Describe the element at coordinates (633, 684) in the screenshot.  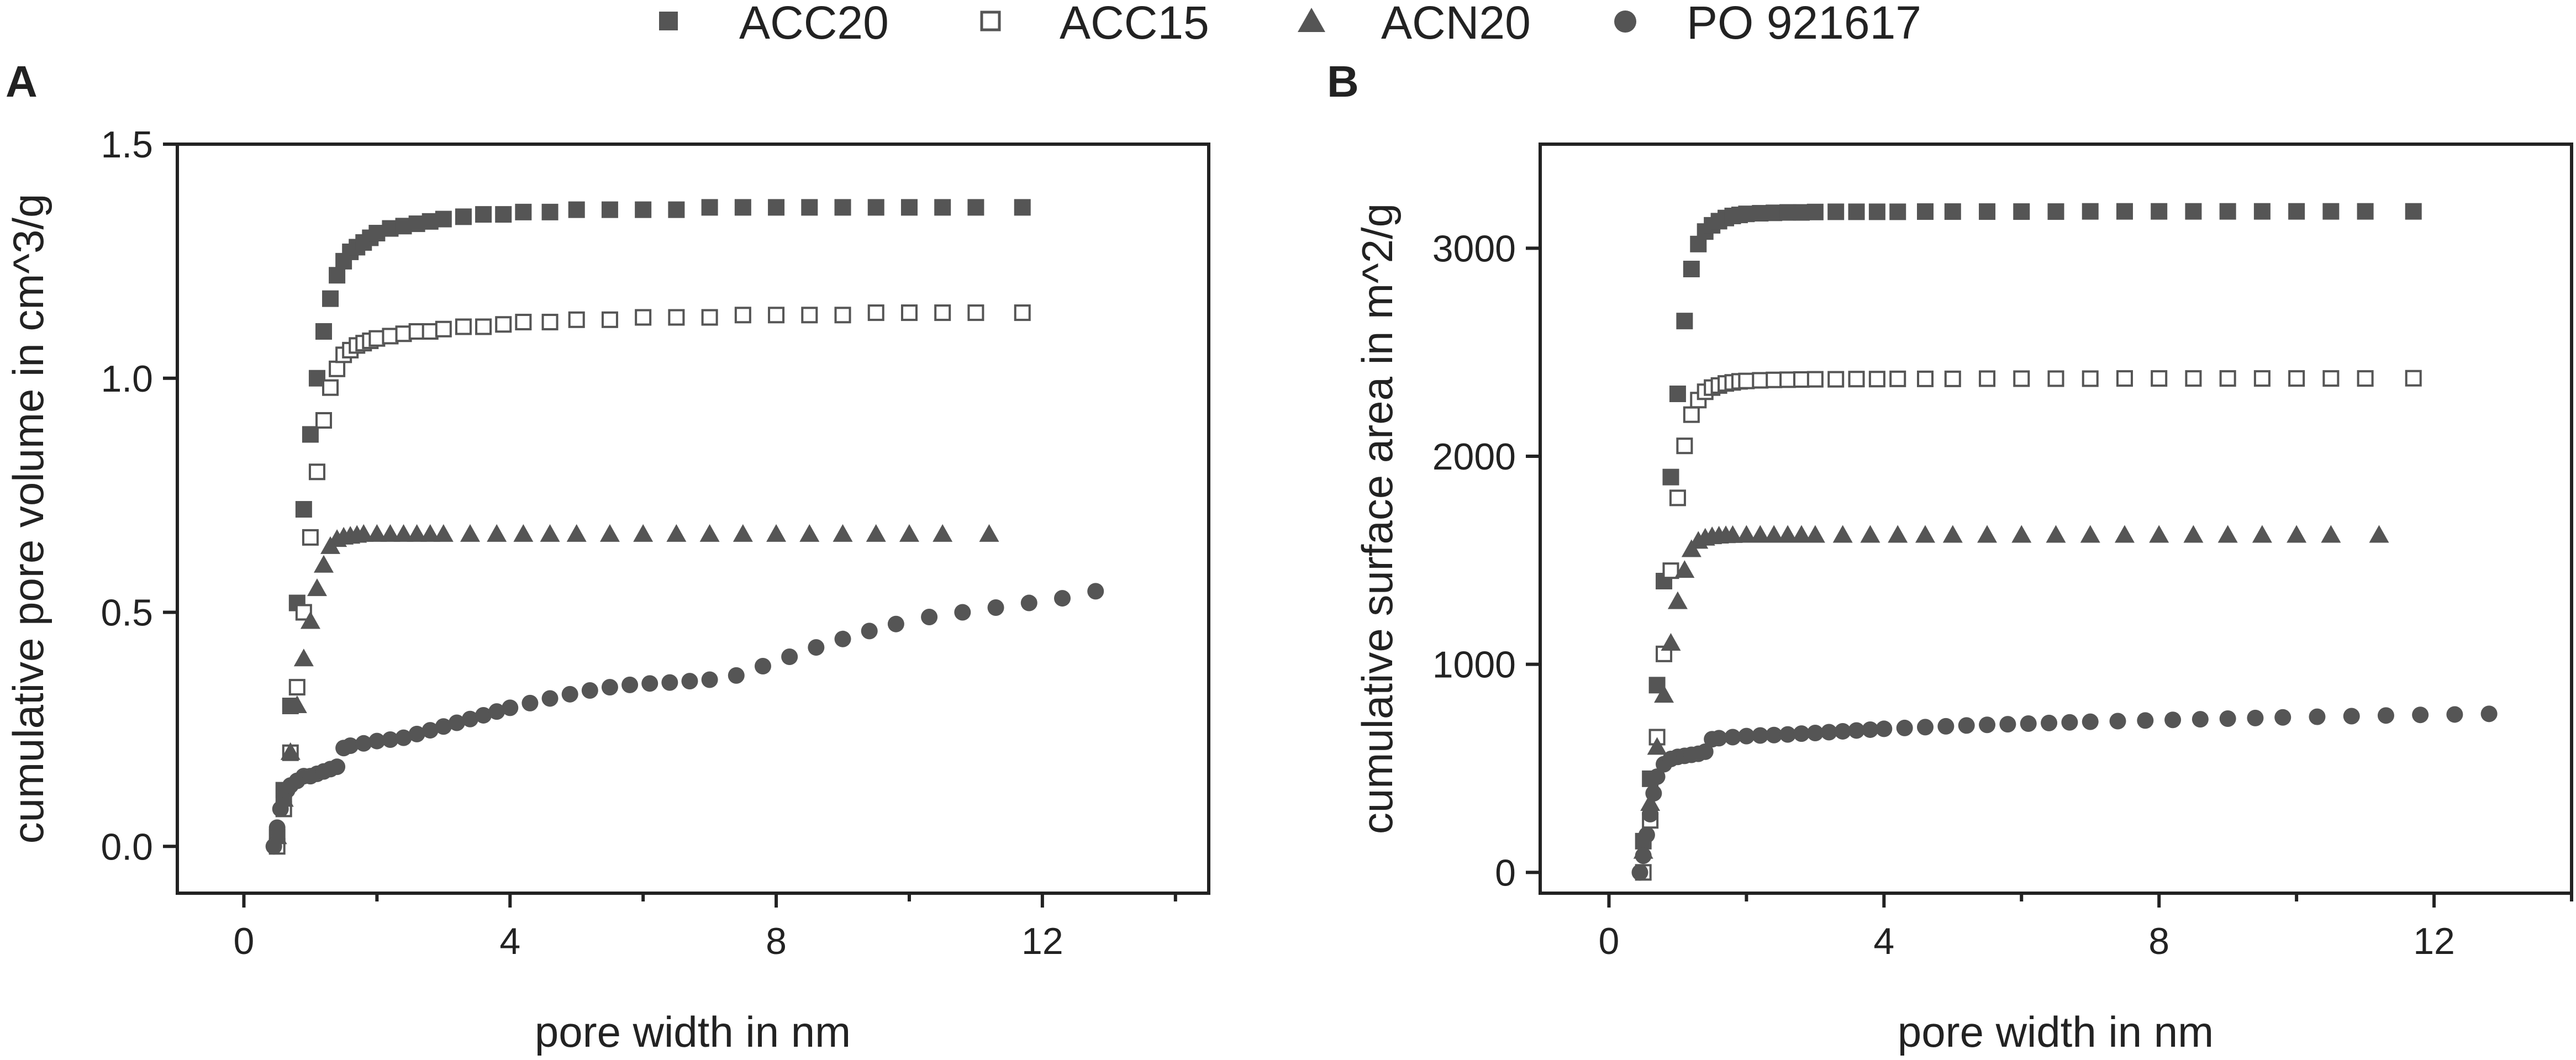
I see `series-acn20-a` at that location.